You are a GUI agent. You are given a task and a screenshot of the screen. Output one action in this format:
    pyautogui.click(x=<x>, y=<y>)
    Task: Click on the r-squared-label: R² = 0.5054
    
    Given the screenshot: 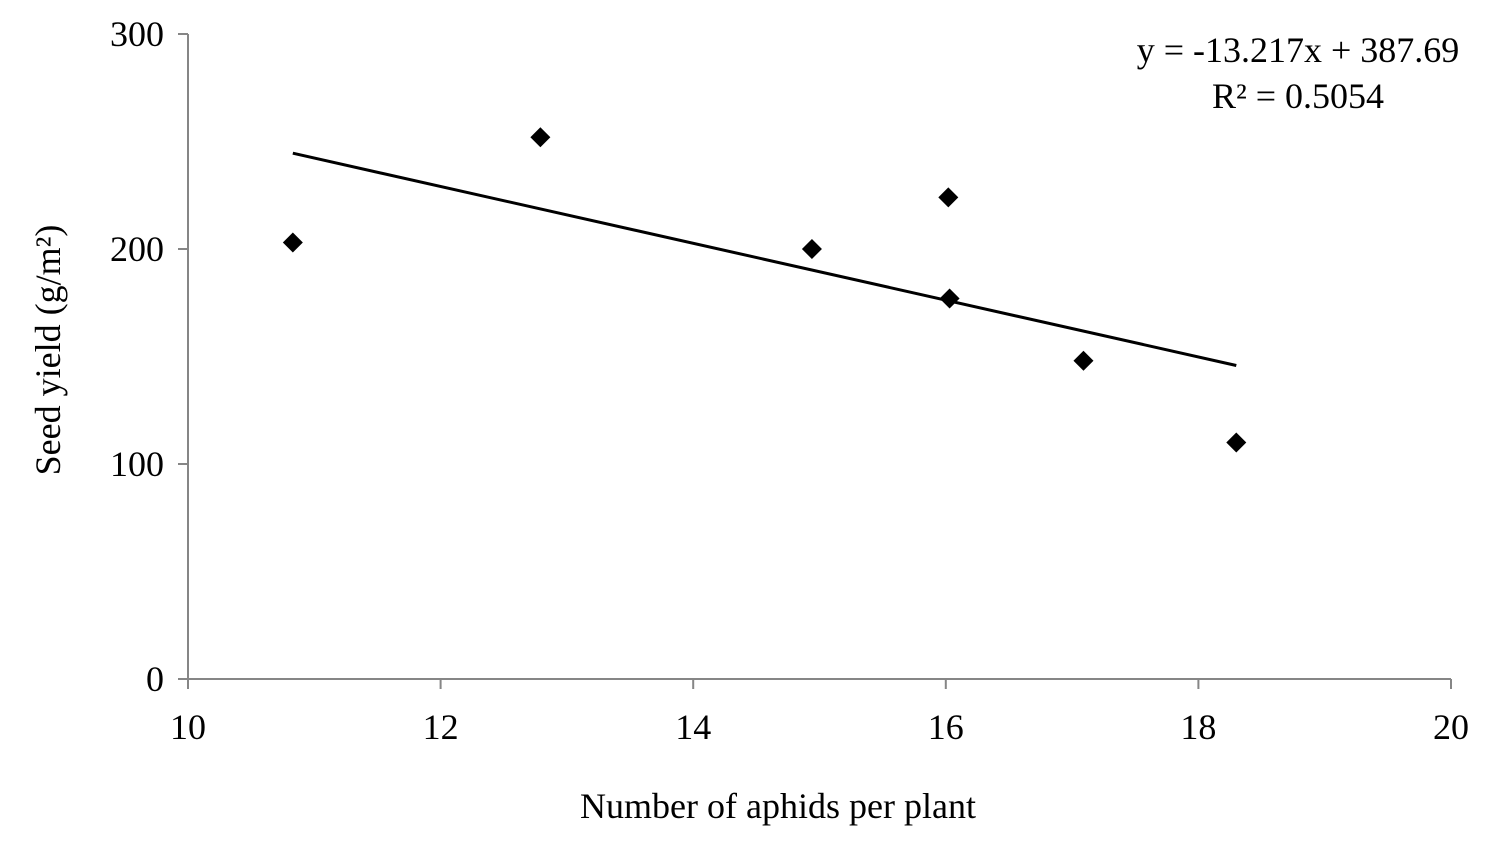 What is the action you would take?
    pyautogui.click(x=1298, y=96)
    